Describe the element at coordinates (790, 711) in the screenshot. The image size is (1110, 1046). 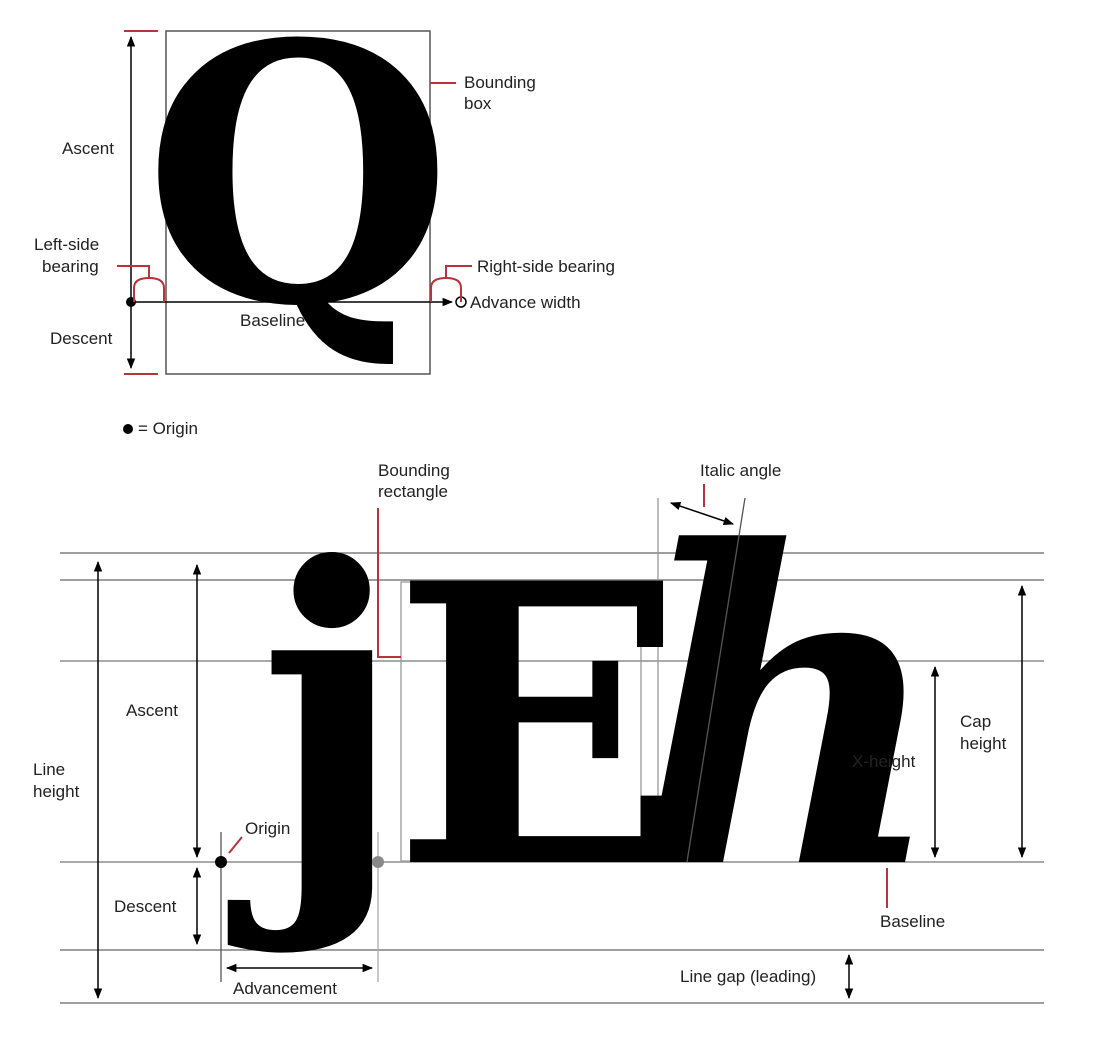
I see `glyph-h: h` at that location.